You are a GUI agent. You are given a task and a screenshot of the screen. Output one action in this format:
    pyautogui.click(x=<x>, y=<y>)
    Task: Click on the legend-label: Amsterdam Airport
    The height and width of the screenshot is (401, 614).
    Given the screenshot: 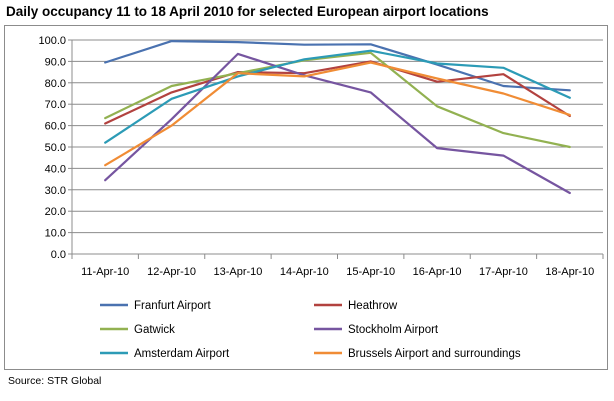 What is the action you would take?
    pyautogui.click(x=182, y=354)
    